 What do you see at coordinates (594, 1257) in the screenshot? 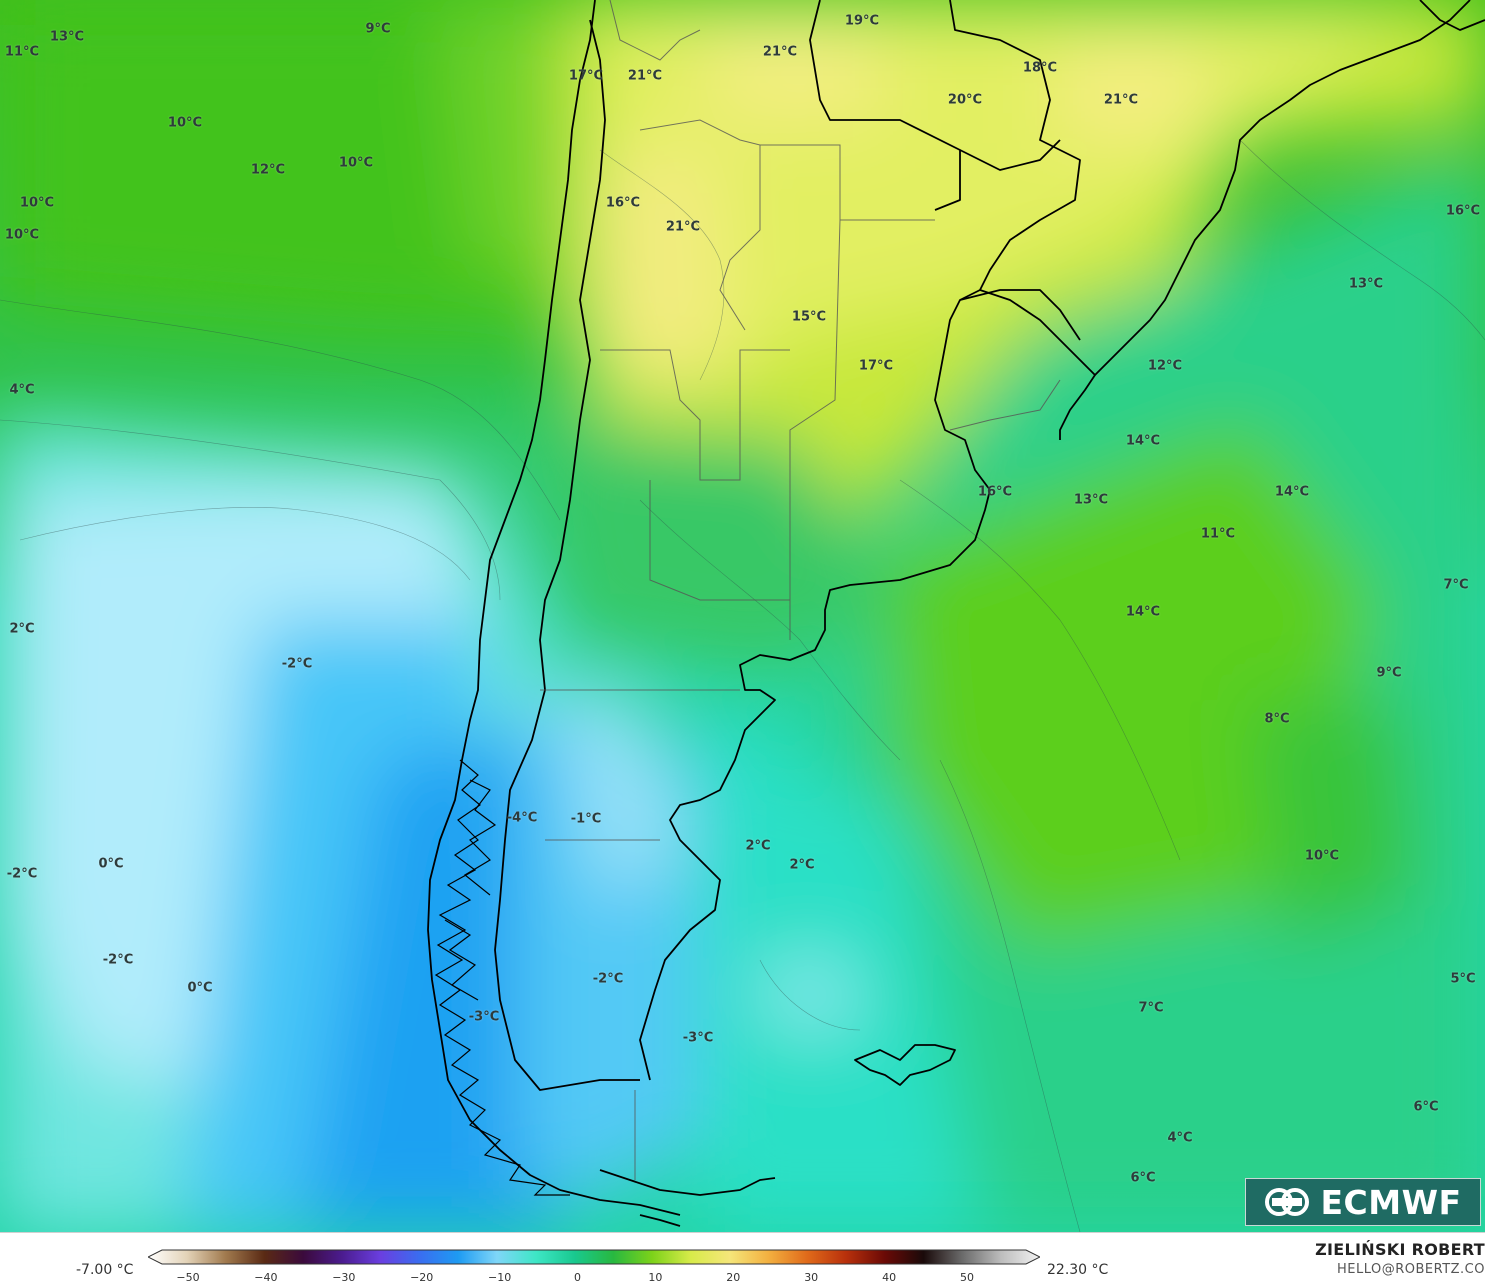
I see `temperature-colorbar` at bounding box center [594, 1257].